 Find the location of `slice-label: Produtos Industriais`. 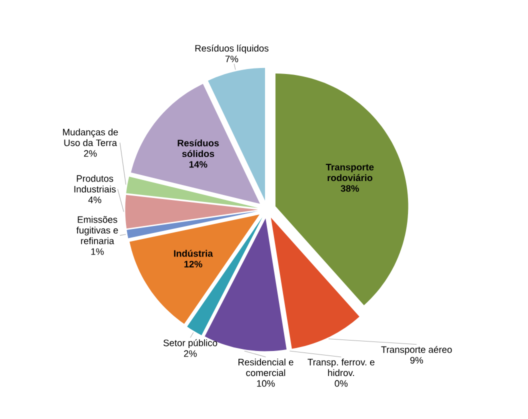

slice-label: Produtos Industriais is located at coordinates (95, 183).